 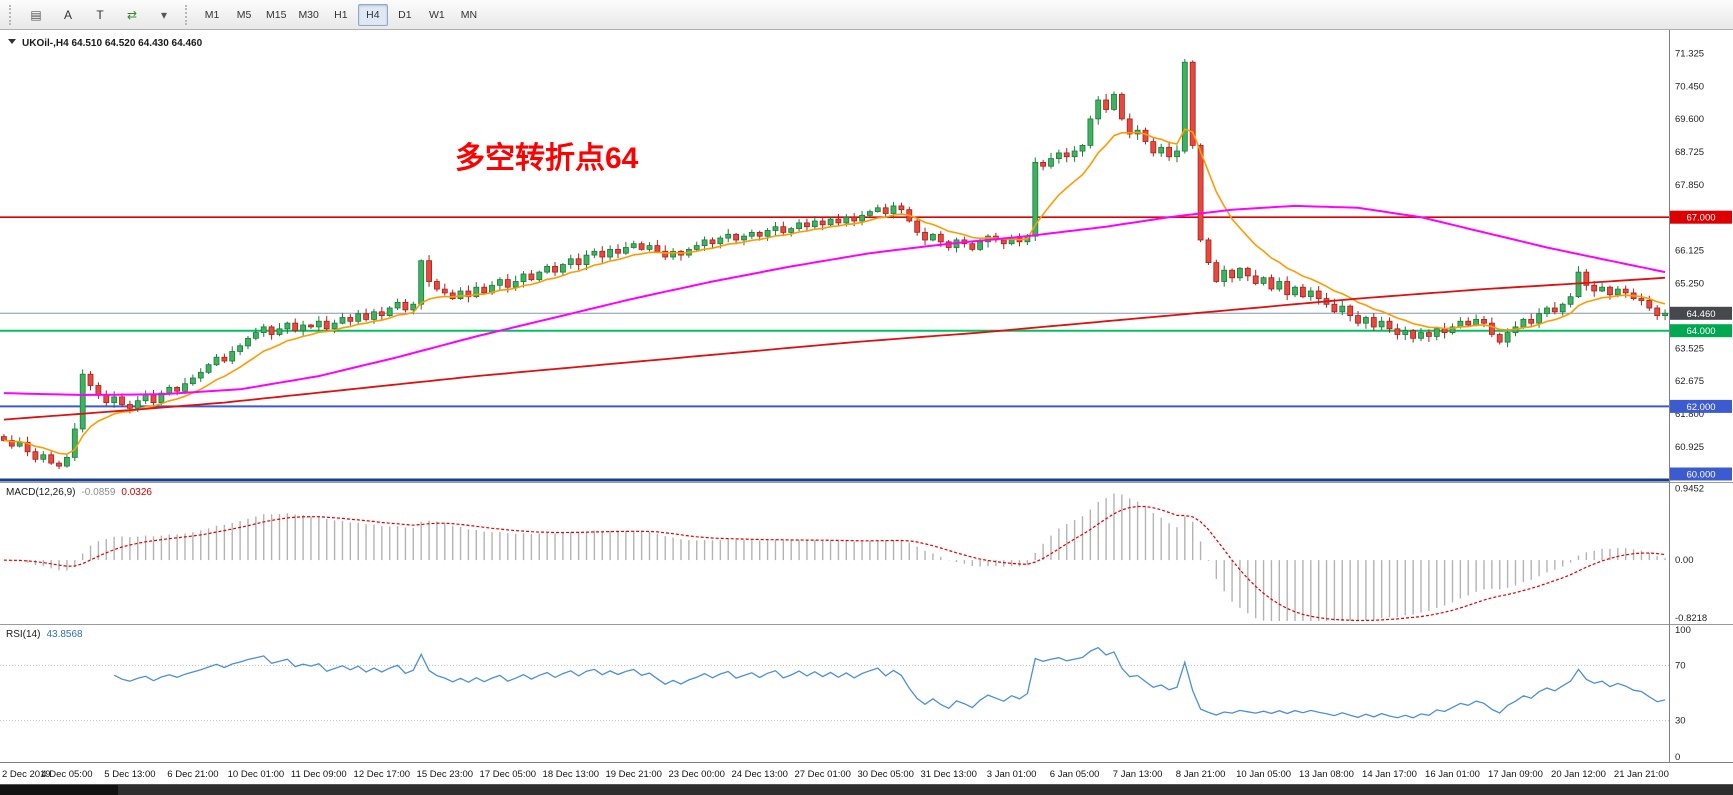 I want to click on time-label: 24 Dec 13:00, so click(x=759, y=774).